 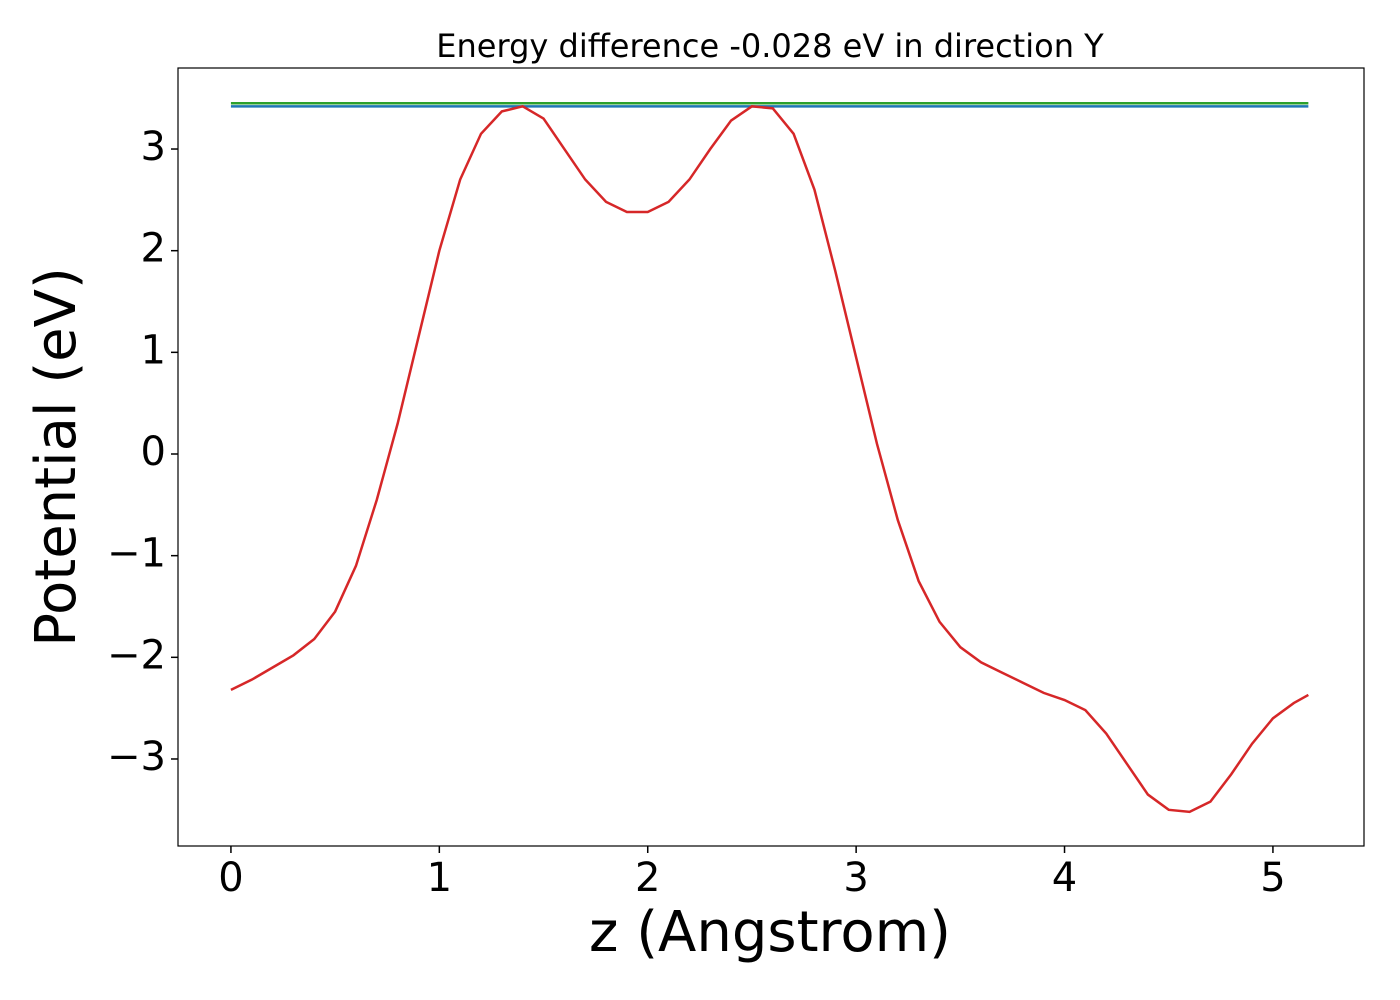 I want to click on x-tick-label: 1, so click(x=439, y=878).